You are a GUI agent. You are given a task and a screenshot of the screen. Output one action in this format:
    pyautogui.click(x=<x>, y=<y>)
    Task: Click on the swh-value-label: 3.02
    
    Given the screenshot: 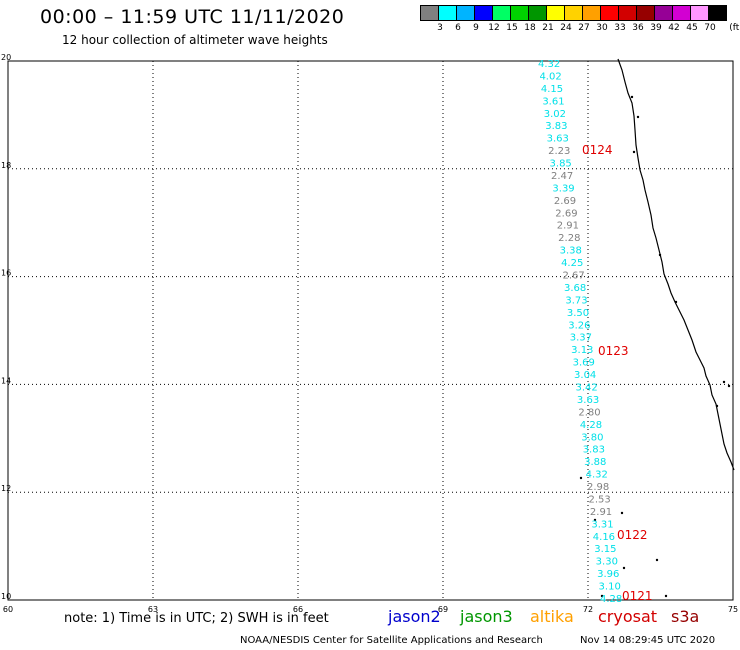 What is the action you would take?
    pyautogui.click(x=555, y=114)
    